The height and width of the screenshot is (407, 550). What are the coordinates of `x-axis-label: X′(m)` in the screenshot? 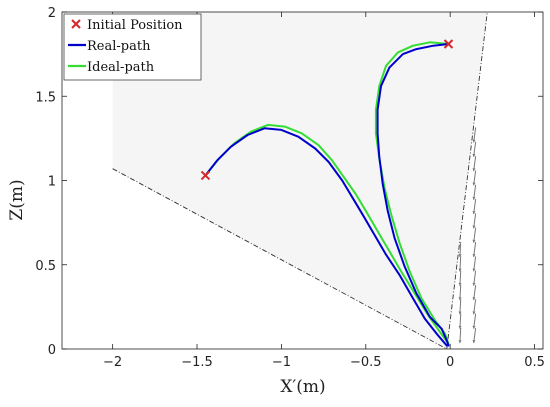 It's located at (302, 387).